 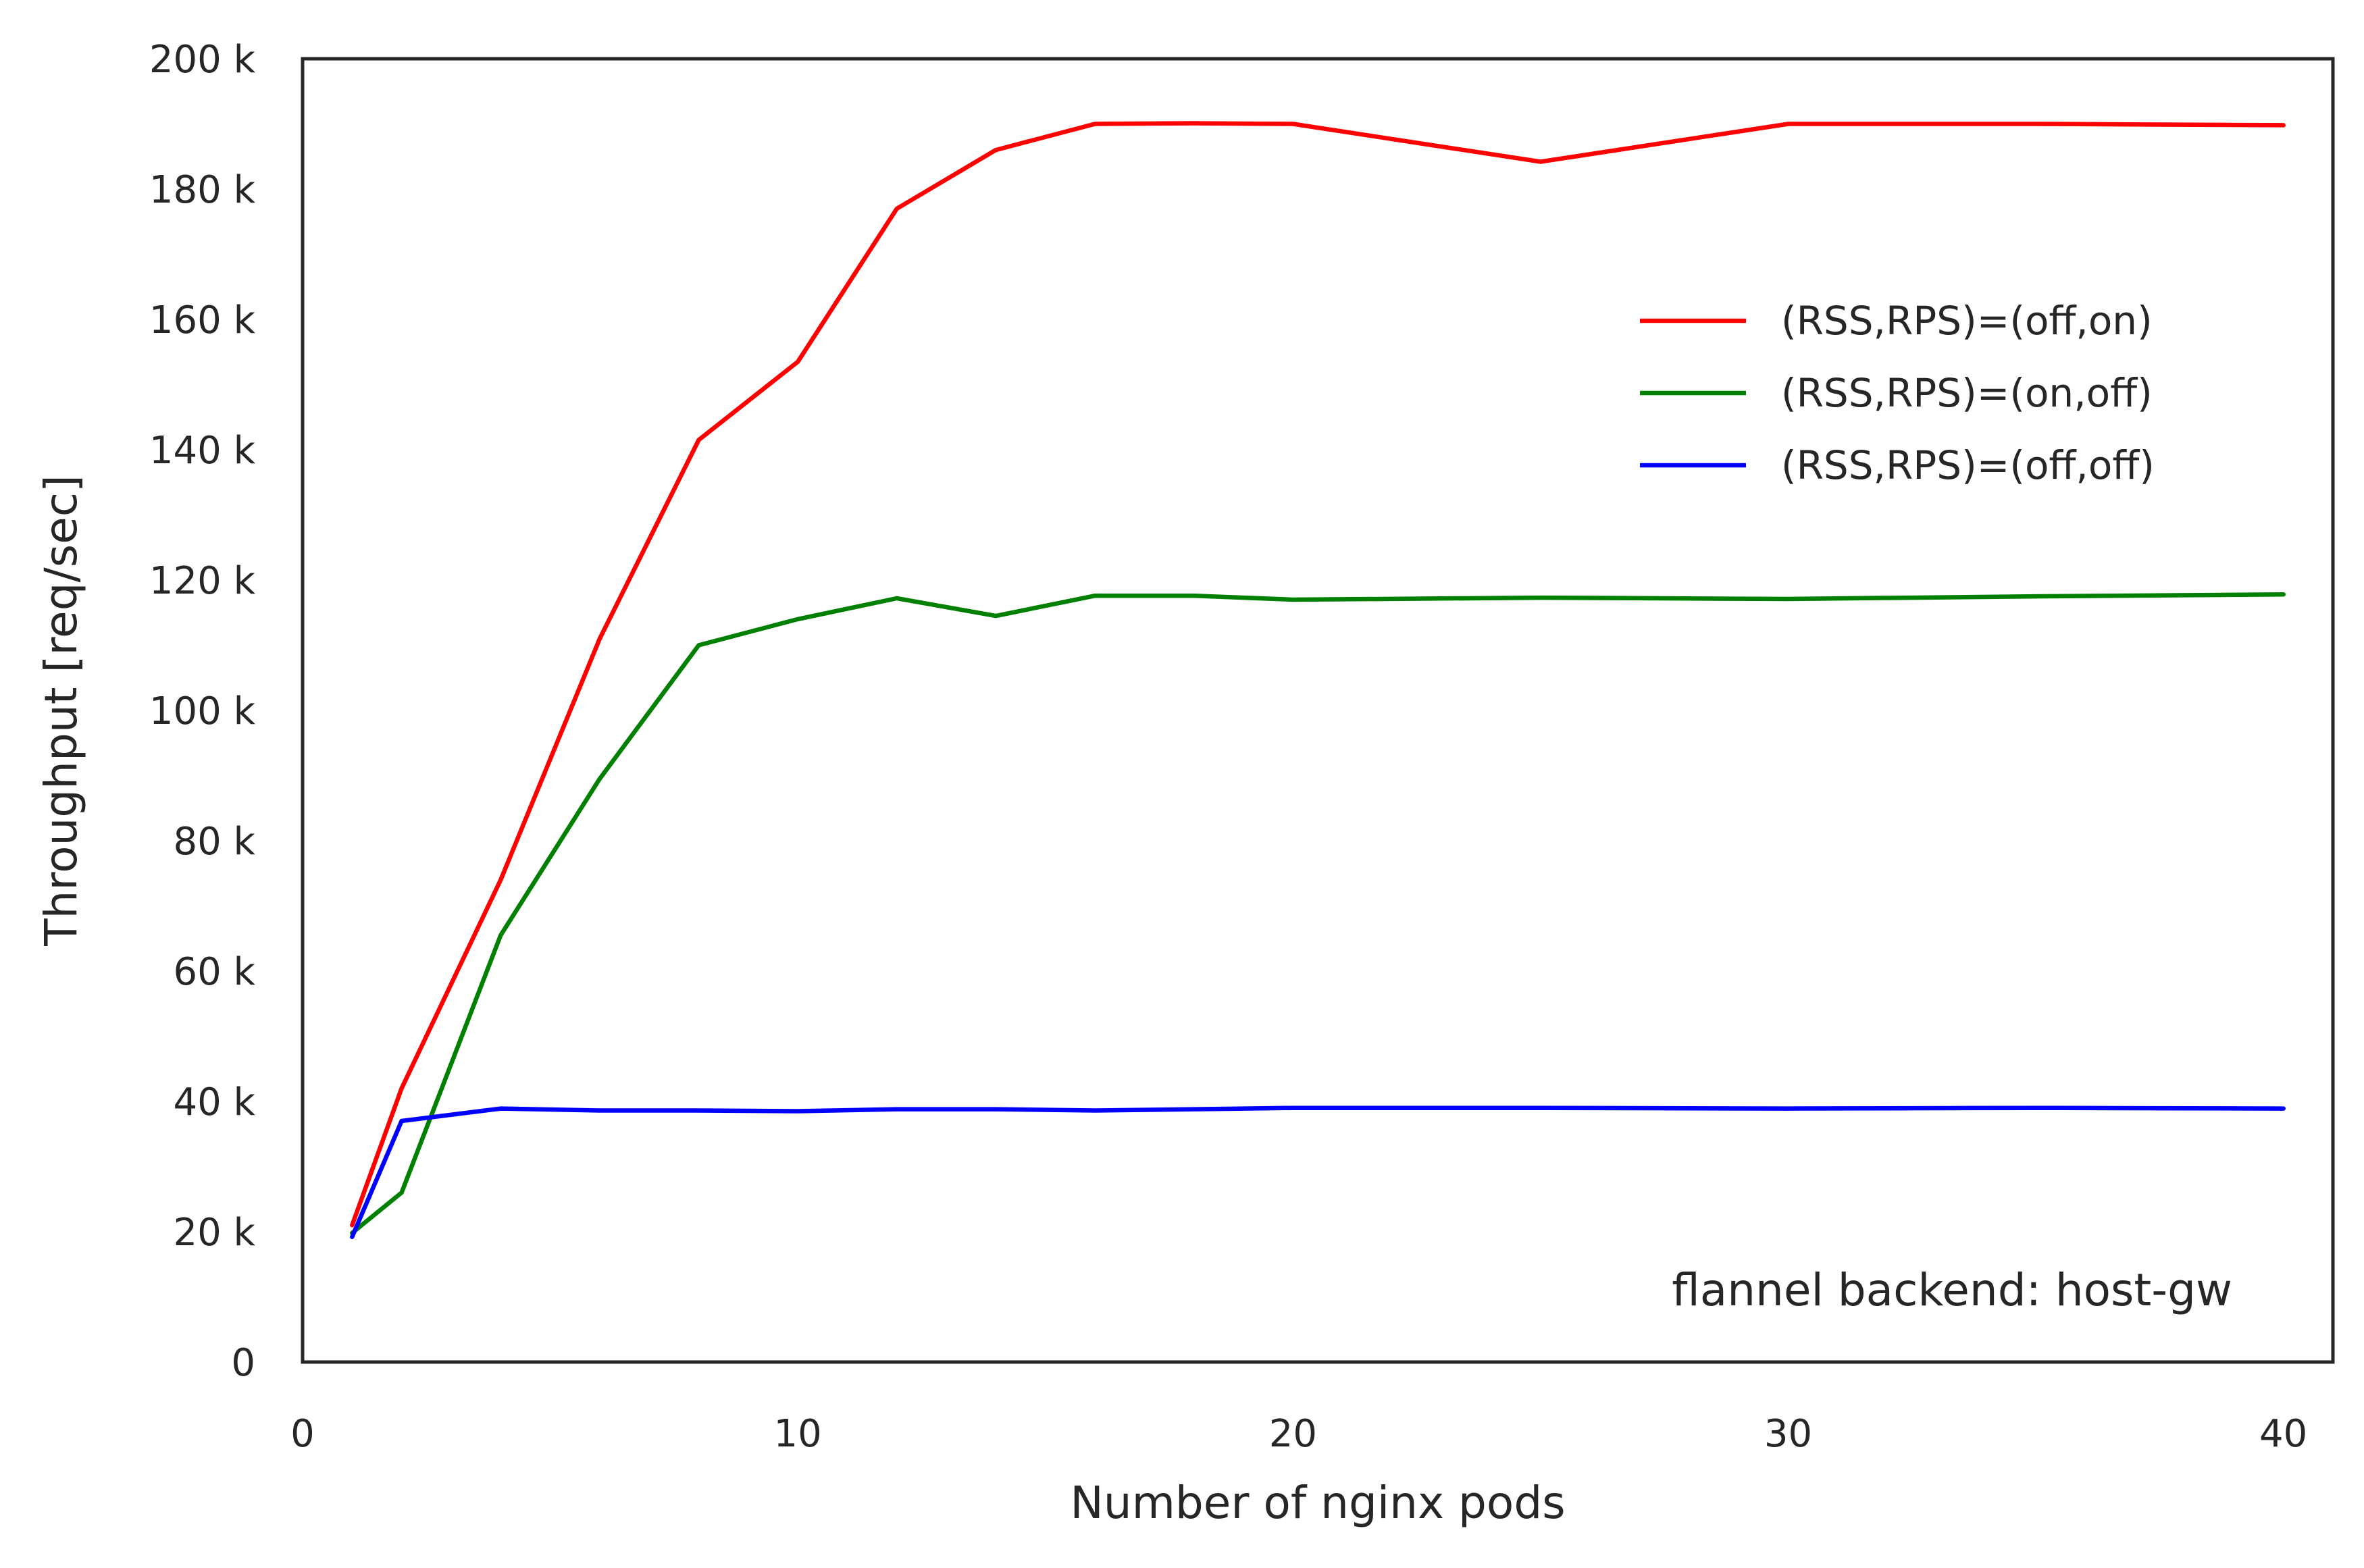 I want to click on y-tick-label: 40 k, so click(x=215, y=1102).